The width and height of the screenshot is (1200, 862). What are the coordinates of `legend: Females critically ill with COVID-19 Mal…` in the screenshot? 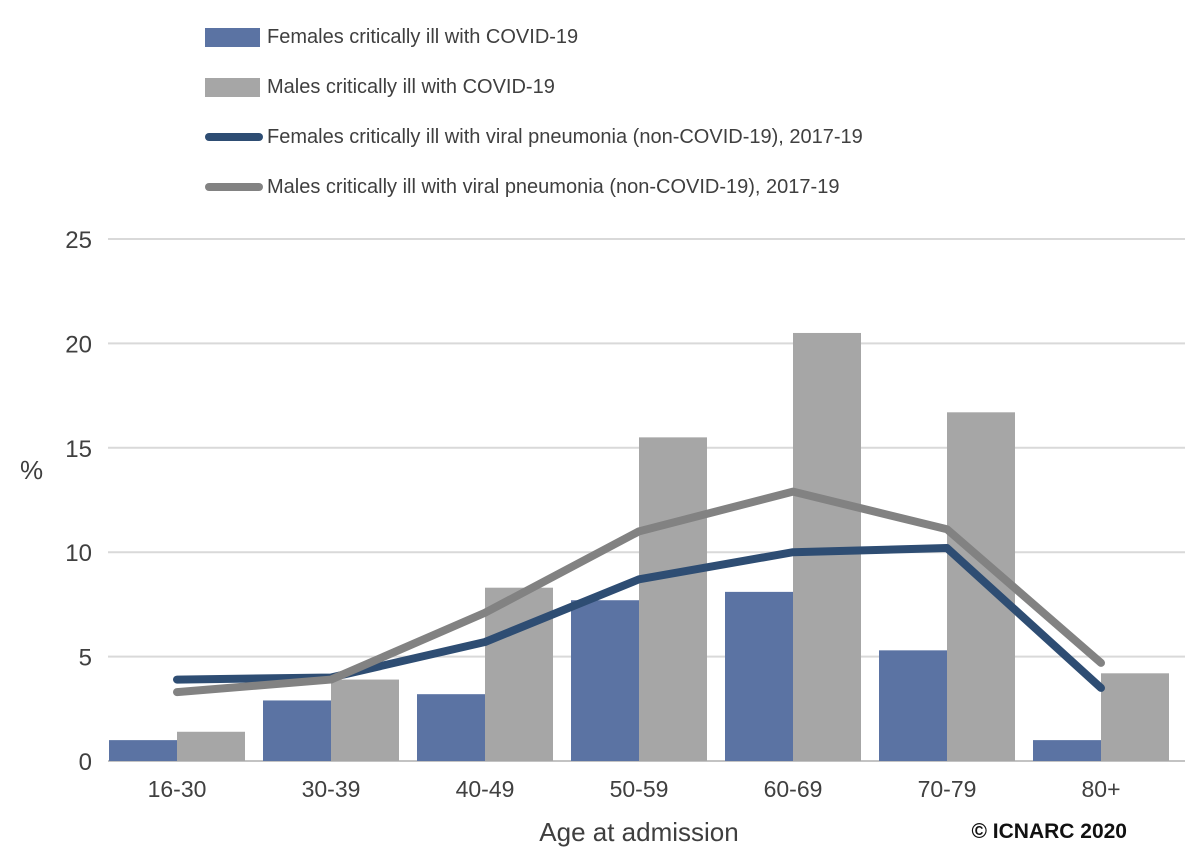 It's located at (534, 112).